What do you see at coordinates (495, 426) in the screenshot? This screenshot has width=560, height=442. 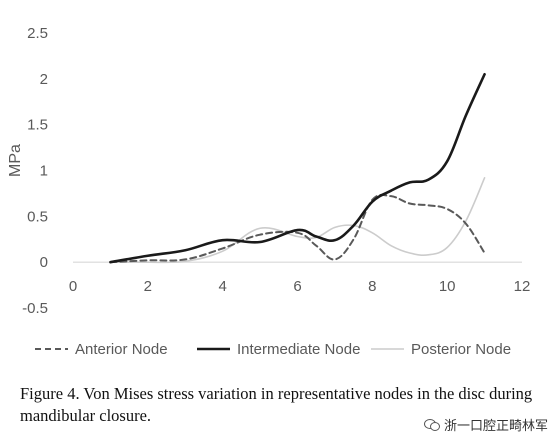 I see `watermark-text: 浙一口腔正畸林军` at bounding box center [495, 426].